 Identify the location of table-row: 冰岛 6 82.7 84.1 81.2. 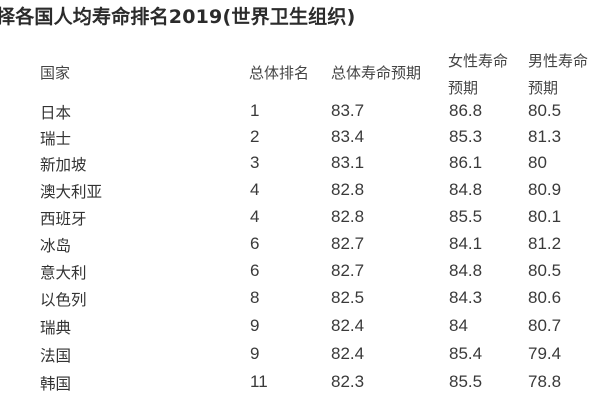
(300, 247).